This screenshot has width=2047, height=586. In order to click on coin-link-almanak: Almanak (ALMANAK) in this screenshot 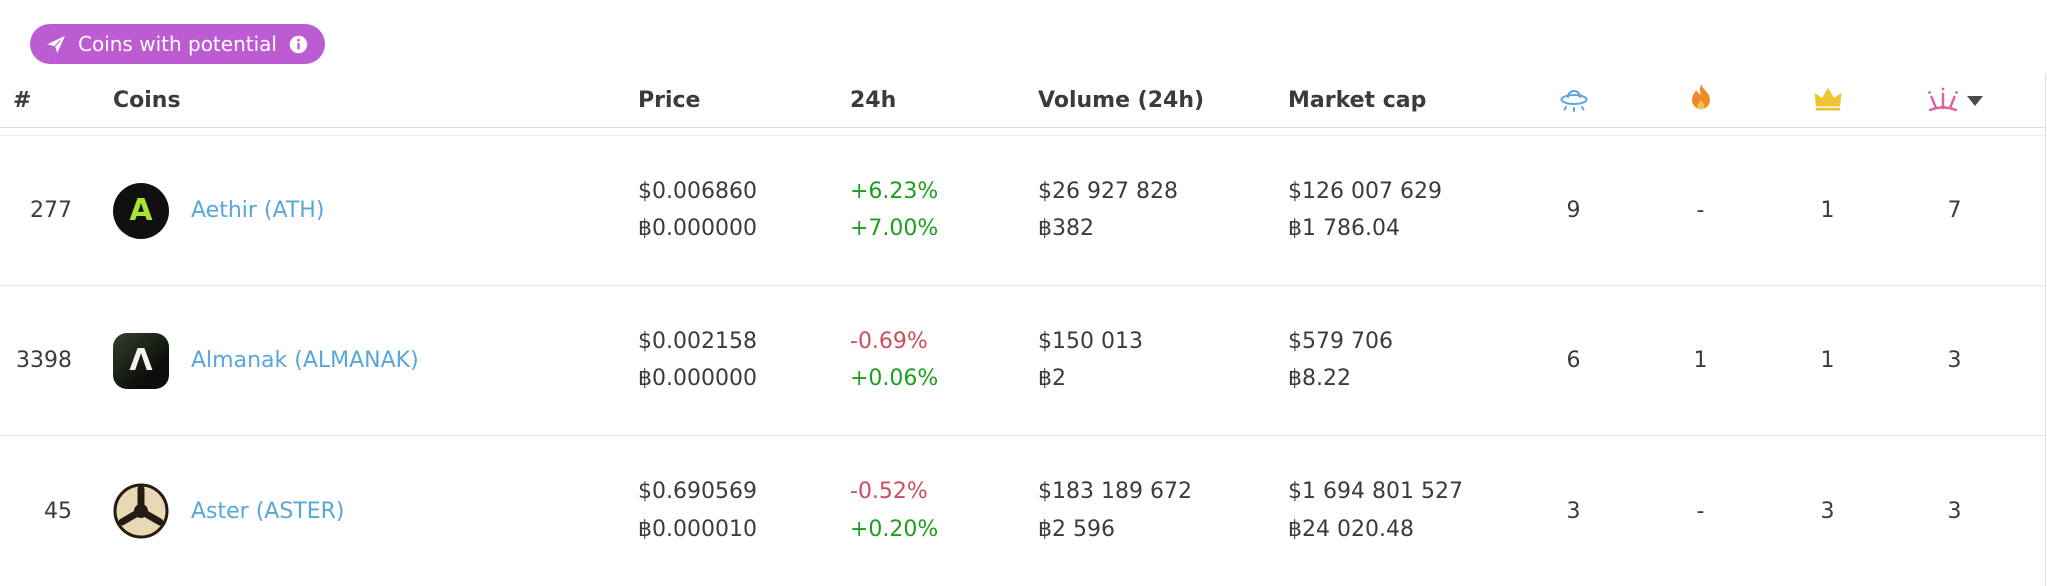, I will do `click(305, 360)`.